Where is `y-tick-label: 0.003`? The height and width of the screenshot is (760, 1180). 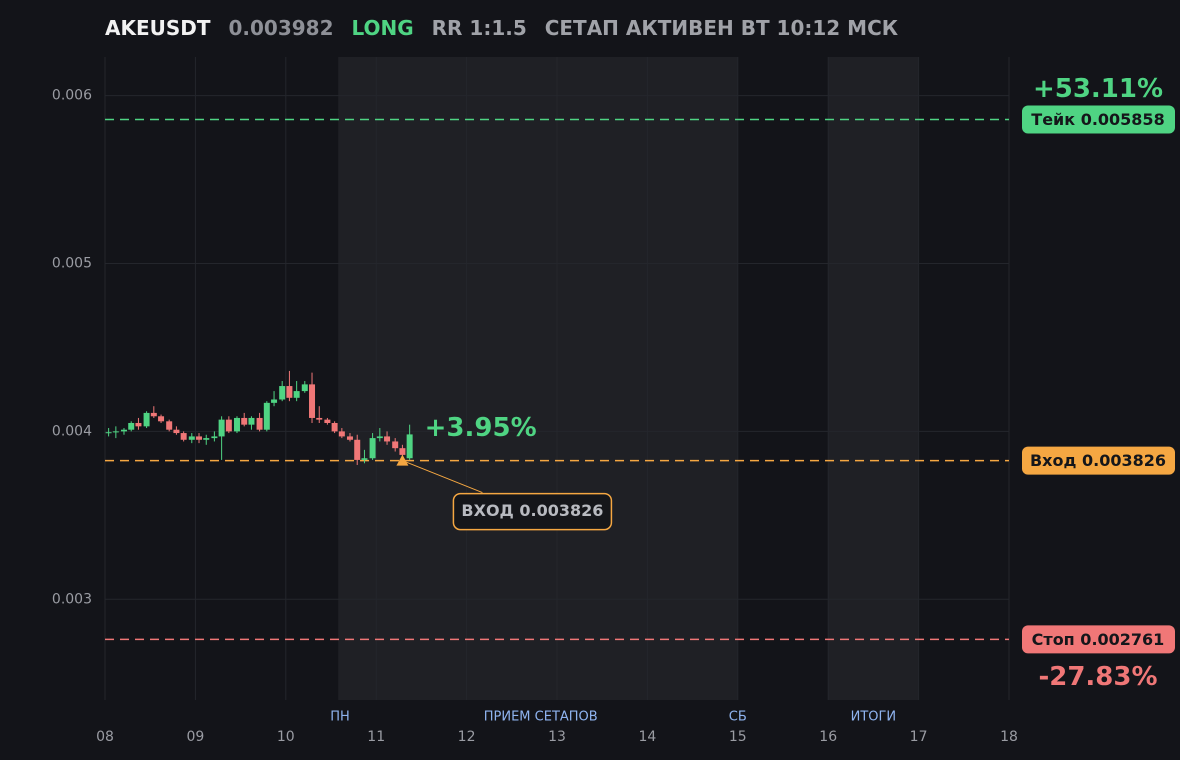
y-tick-label: 0.003 is located at coordinates (72, 599).